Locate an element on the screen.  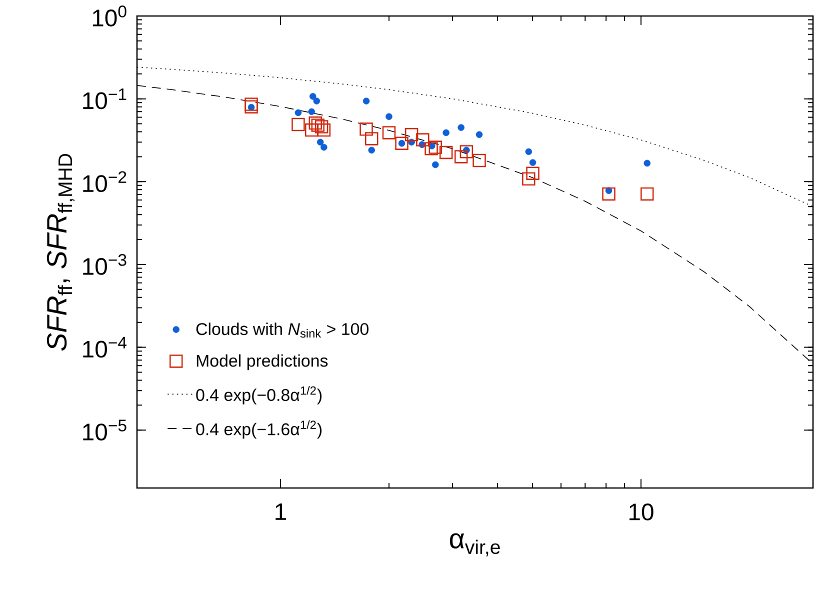
legend-label: 0.4 exp(−1.6α$^{1/2}$) is located at coordinates (259, 429).